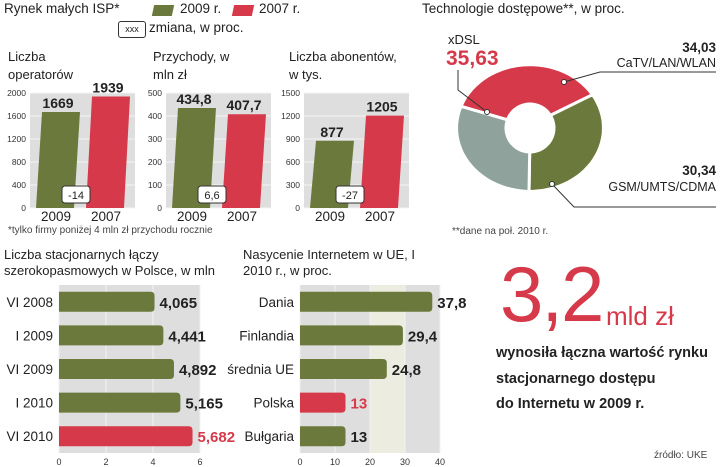  Describe the element at coordinates (699, 170) in the screenshot. I see `pie-value-gsm: 30,34` at that location.